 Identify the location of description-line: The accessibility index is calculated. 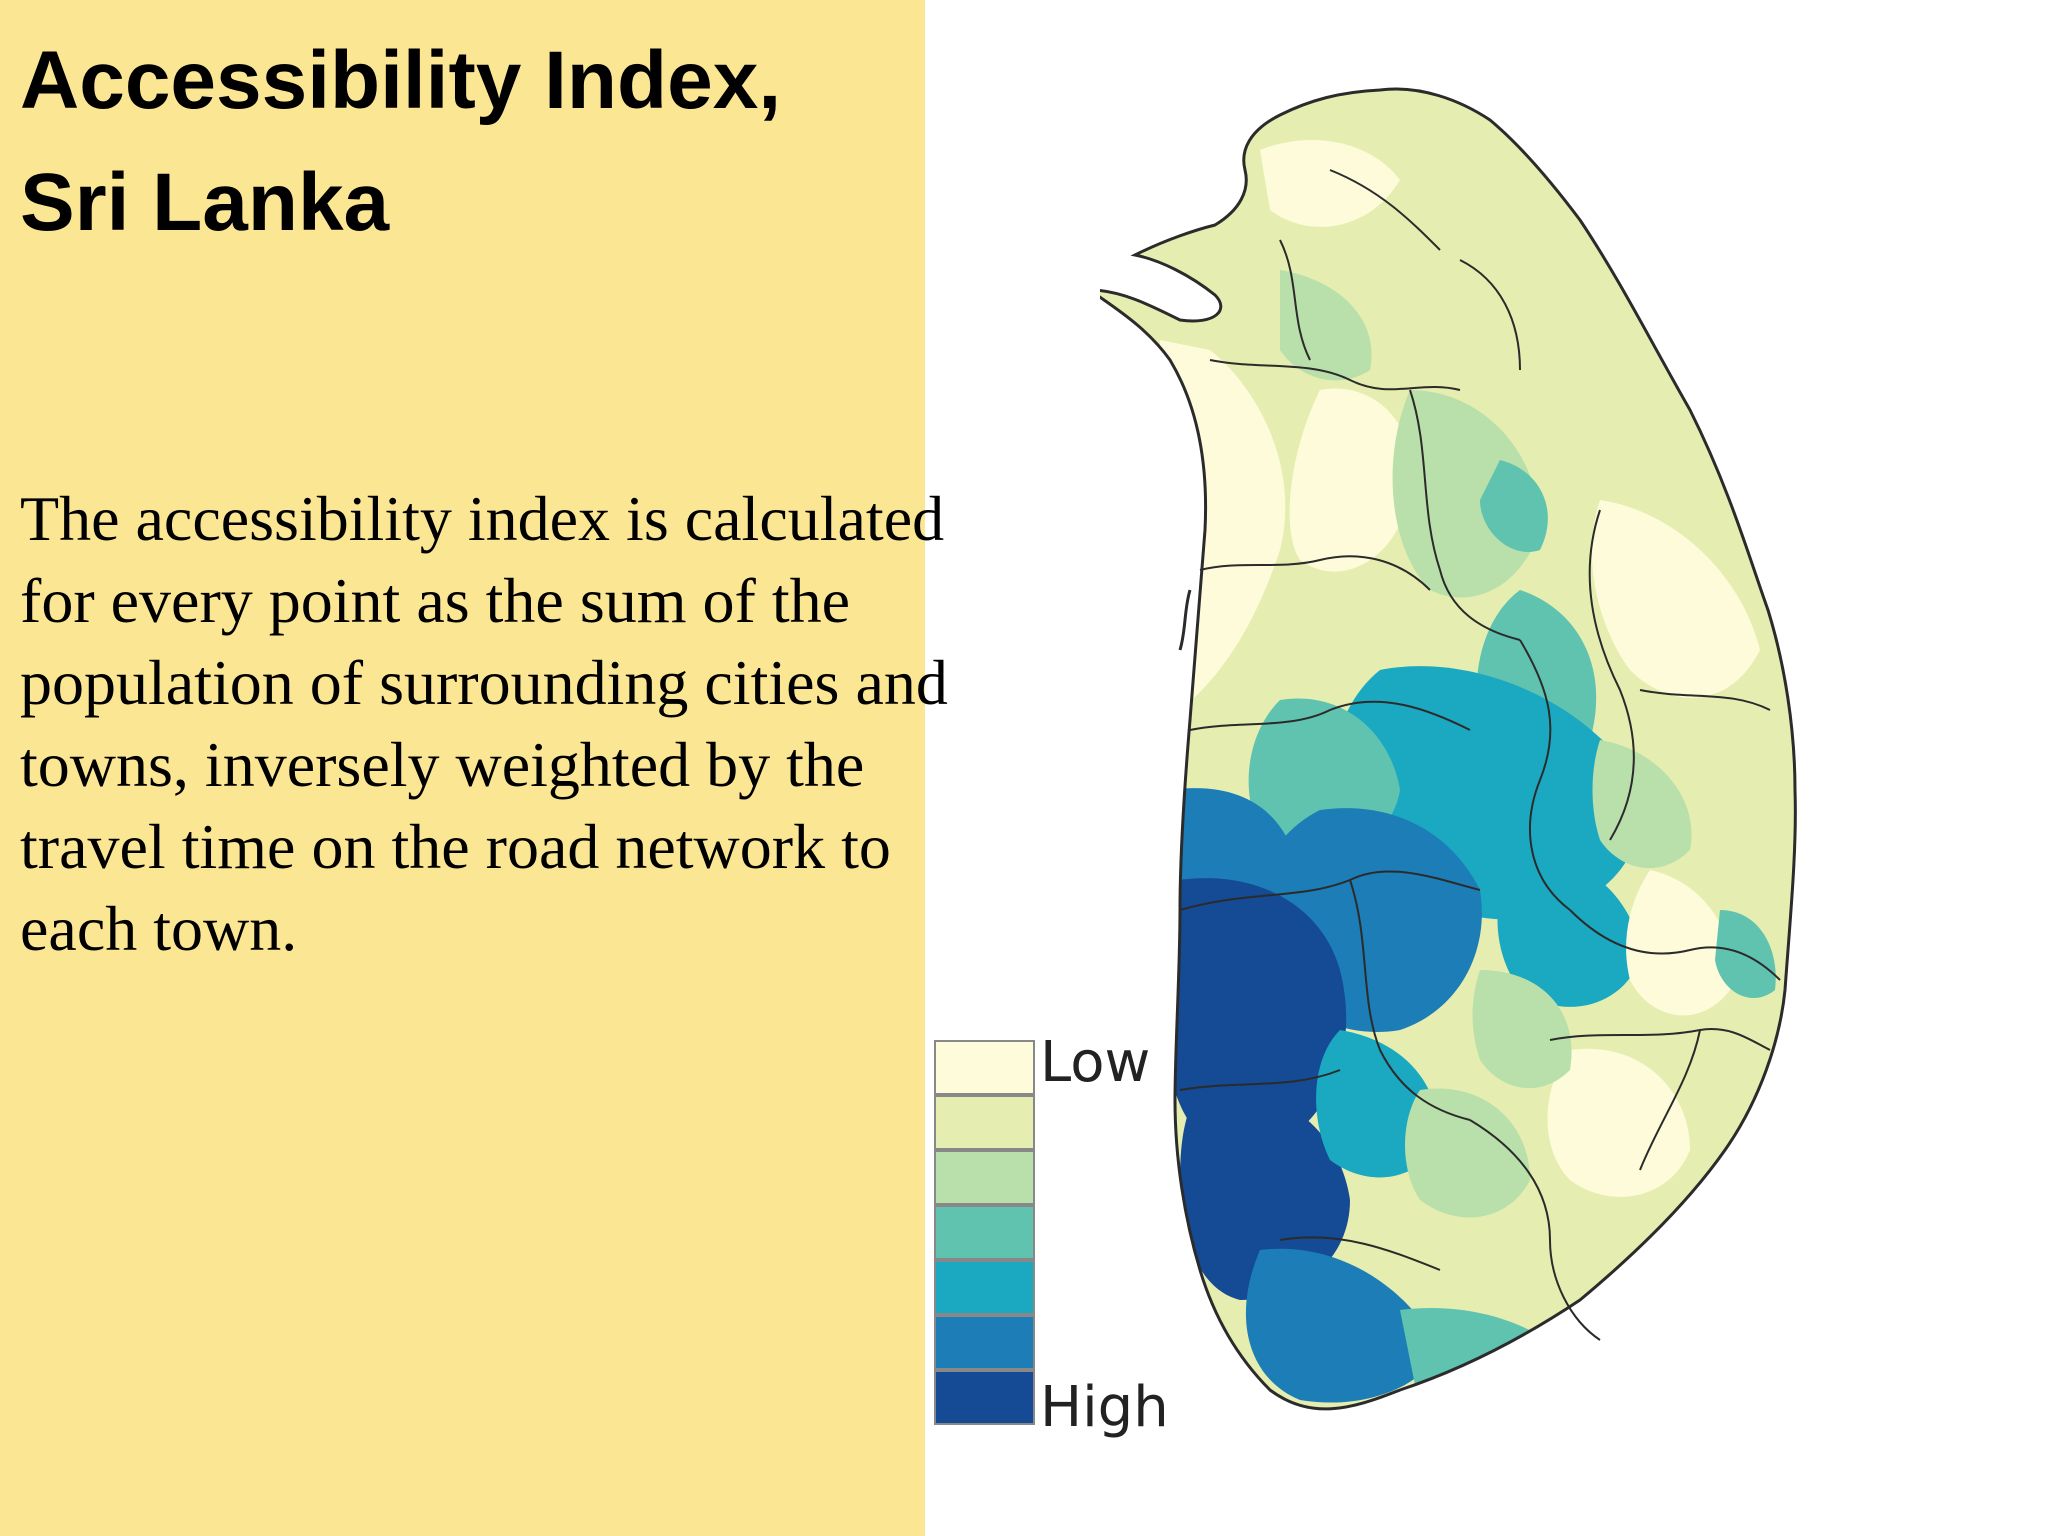
(482, 518).